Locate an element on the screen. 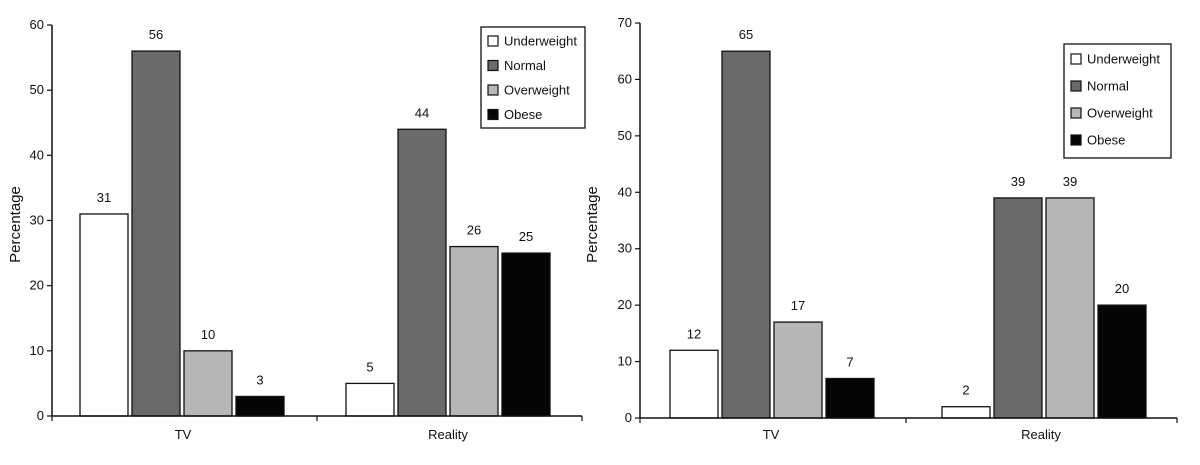 The width and height of the screenshot is (1200, 465). right-y-tick-label-0: 0 is located at coordinates (628, 417).